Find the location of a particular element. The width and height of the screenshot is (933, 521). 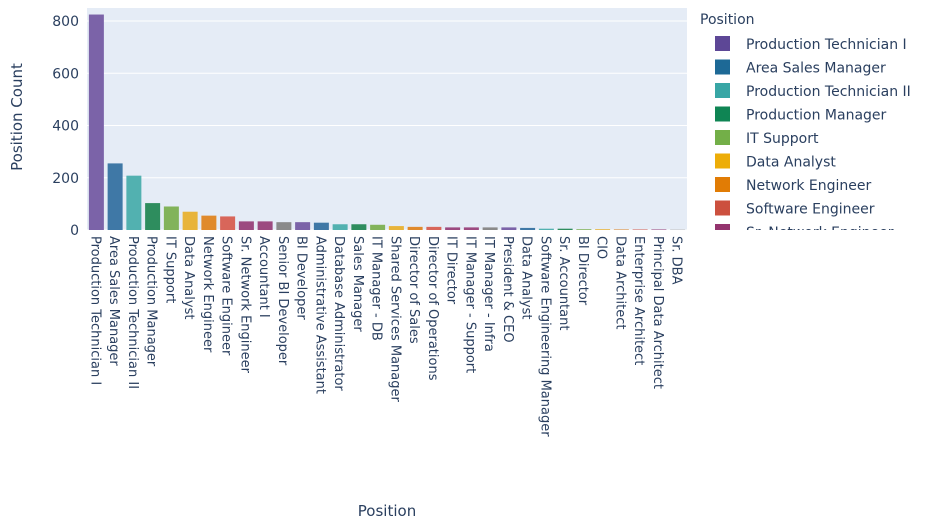

x-tick-label: Production Technician I is located at coordinates (94, 310).